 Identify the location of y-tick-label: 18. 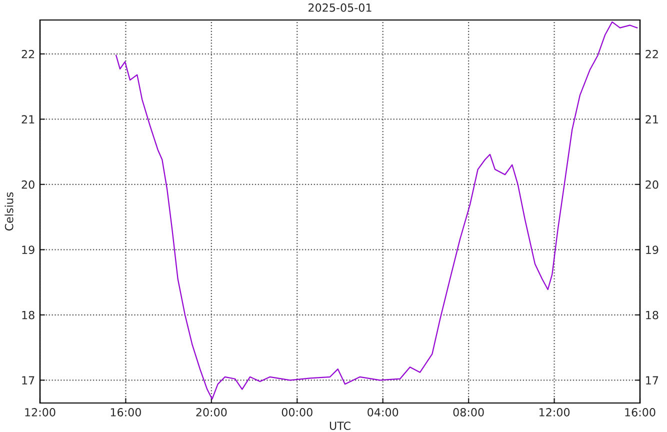
(28, 315).